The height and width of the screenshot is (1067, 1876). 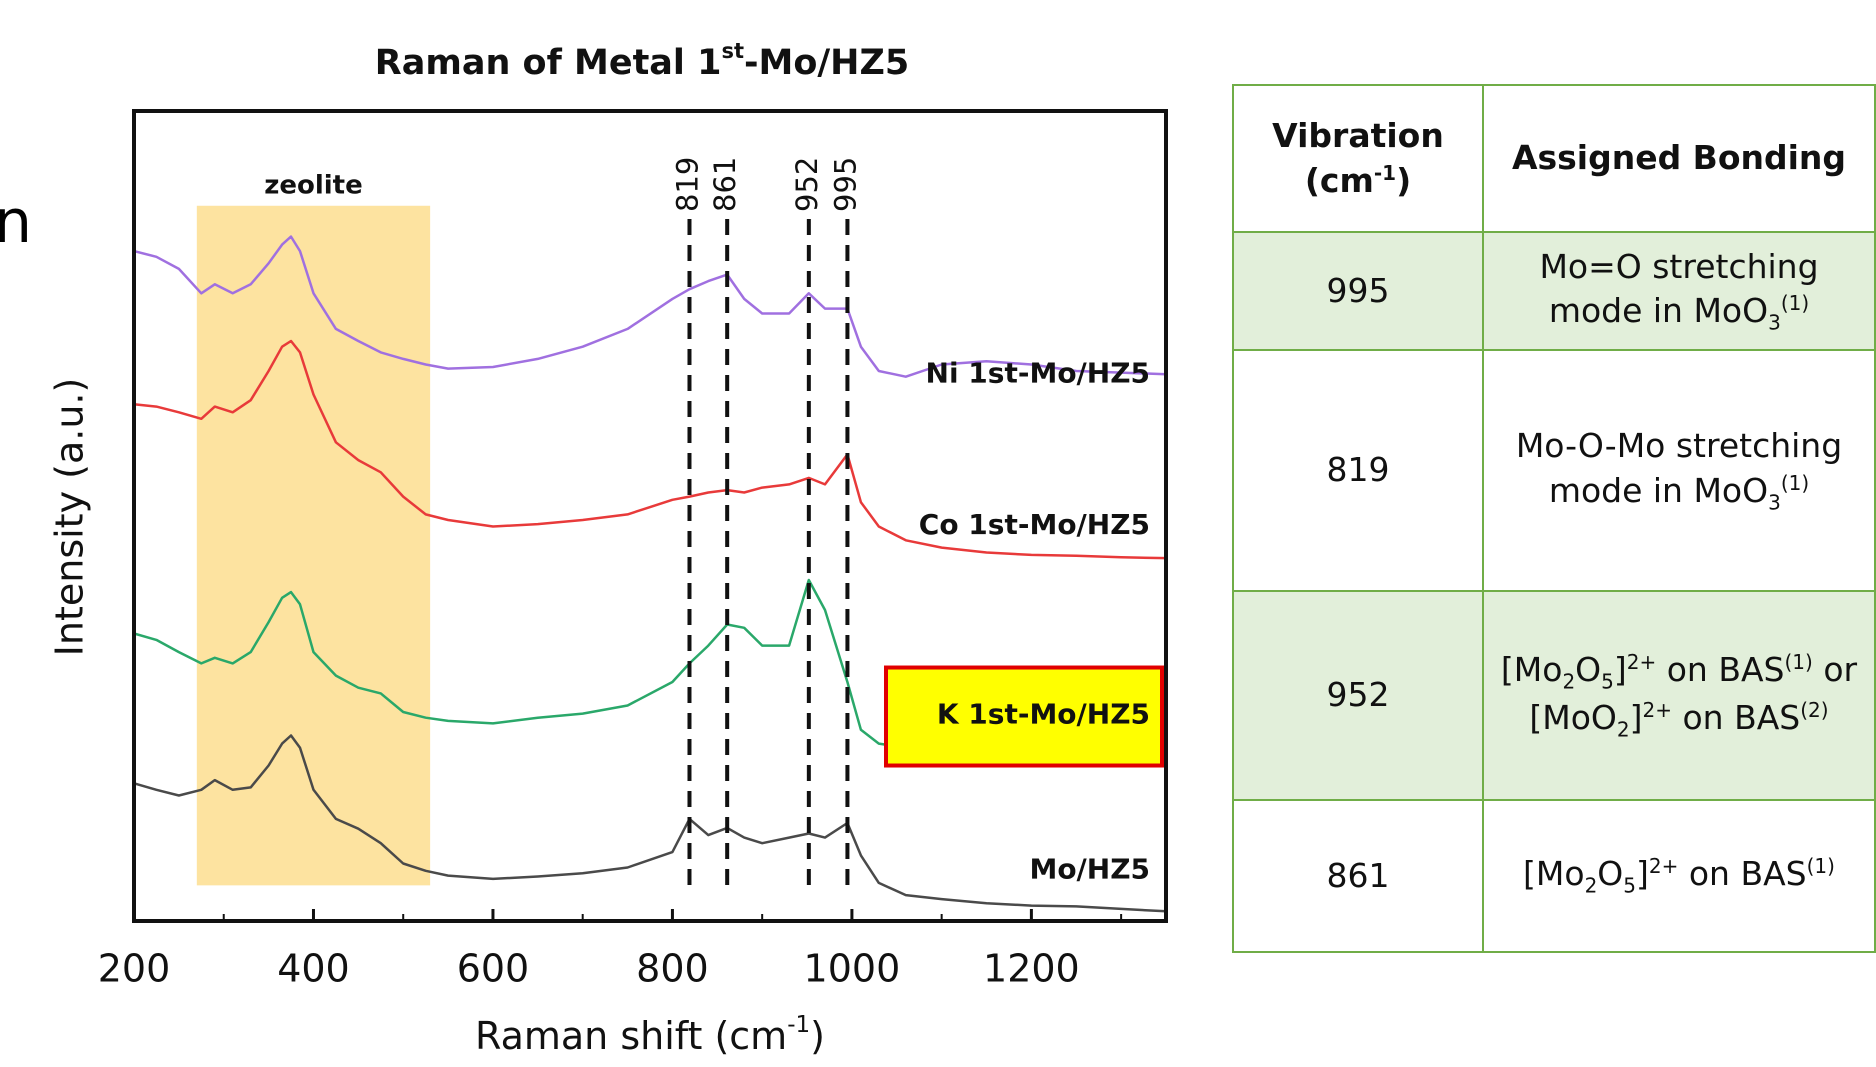 I want to click on header-cell: Assigned Bonding, so click(x=1679, y=158).